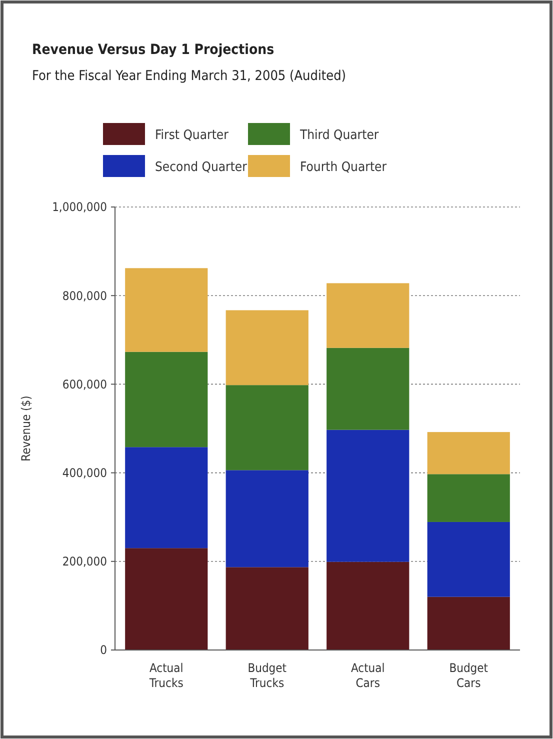 Image resolution: width=553 pixels, height=739 pixels. I want to click on legend-label: Third Quarter, so click(339, 135).